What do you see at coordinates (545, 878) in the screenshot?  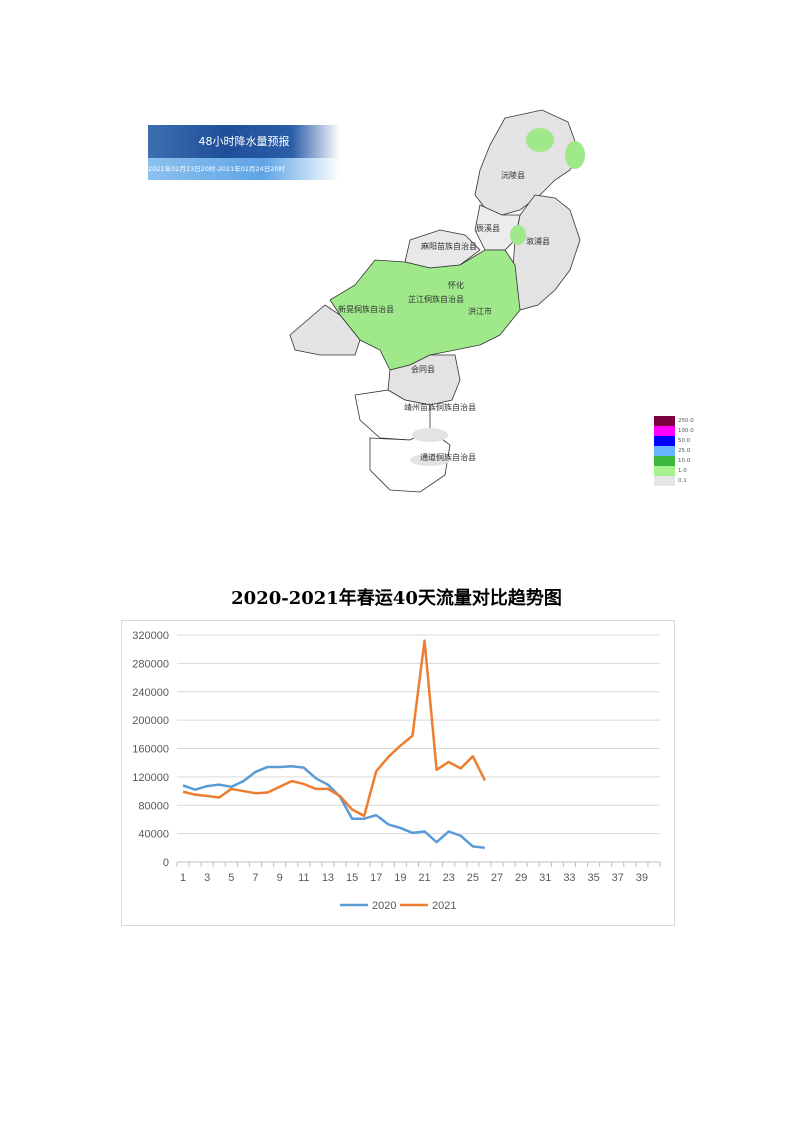 I see `x-tick-label: 31` at bounding box center [545, 878].